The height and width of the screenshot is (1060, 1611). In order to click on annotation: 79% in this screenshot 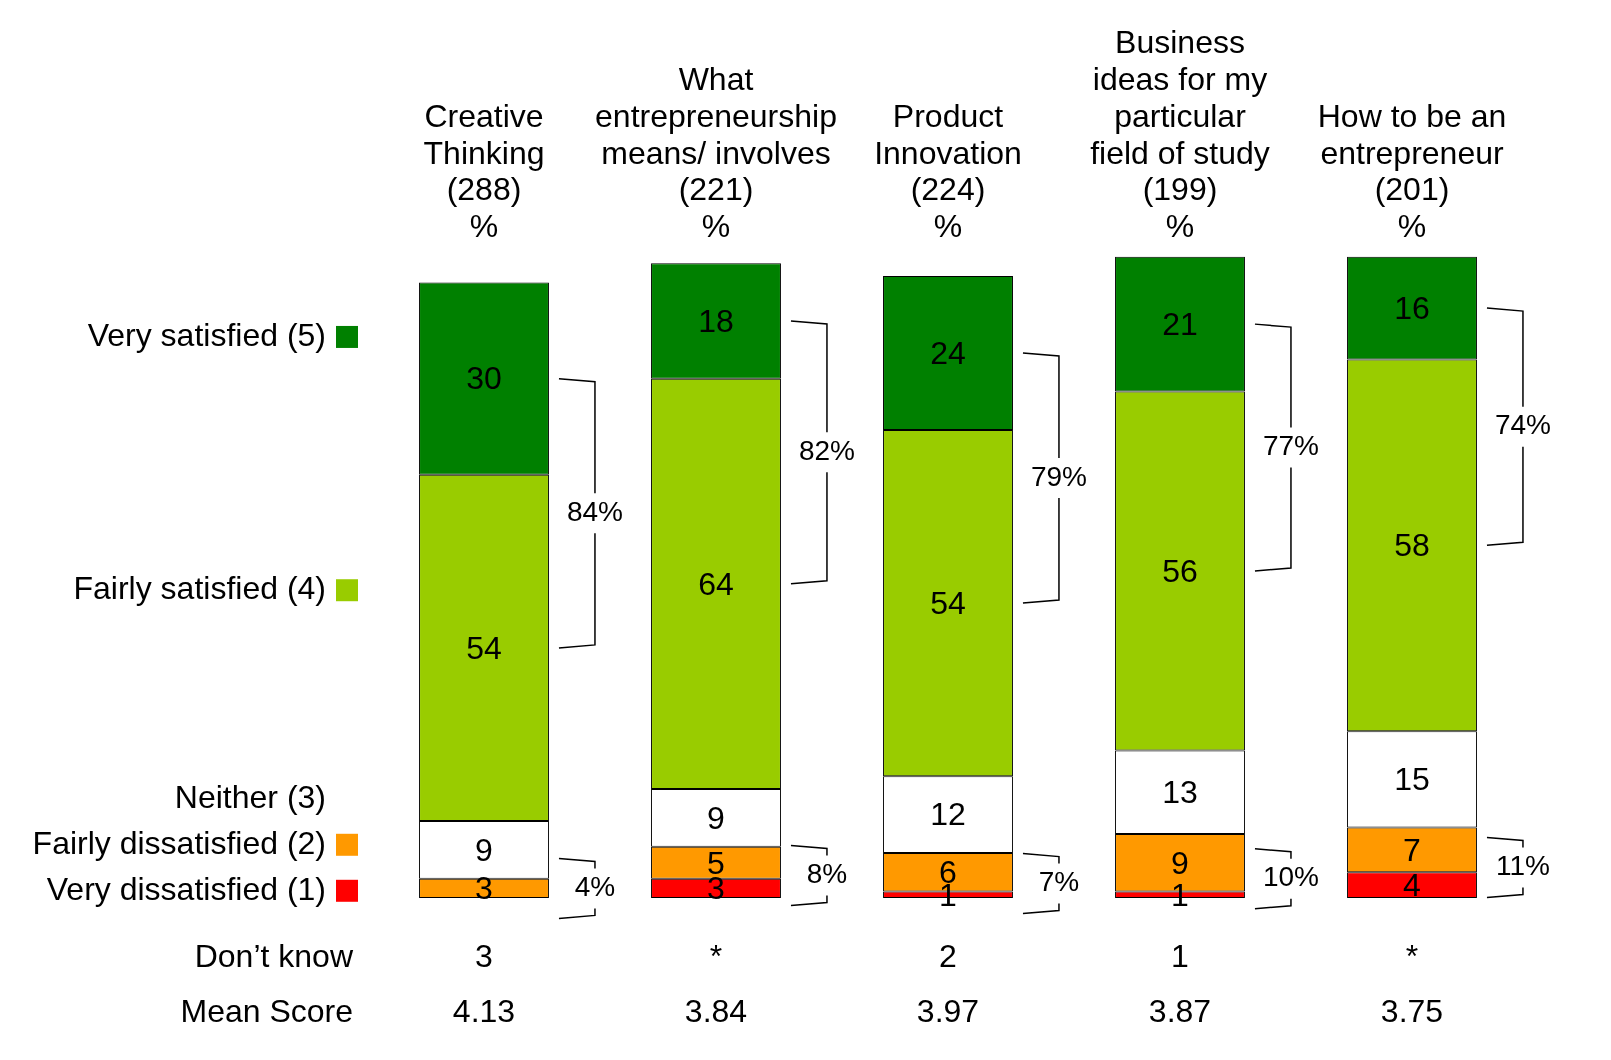, I will do `click(1058, 476)`.